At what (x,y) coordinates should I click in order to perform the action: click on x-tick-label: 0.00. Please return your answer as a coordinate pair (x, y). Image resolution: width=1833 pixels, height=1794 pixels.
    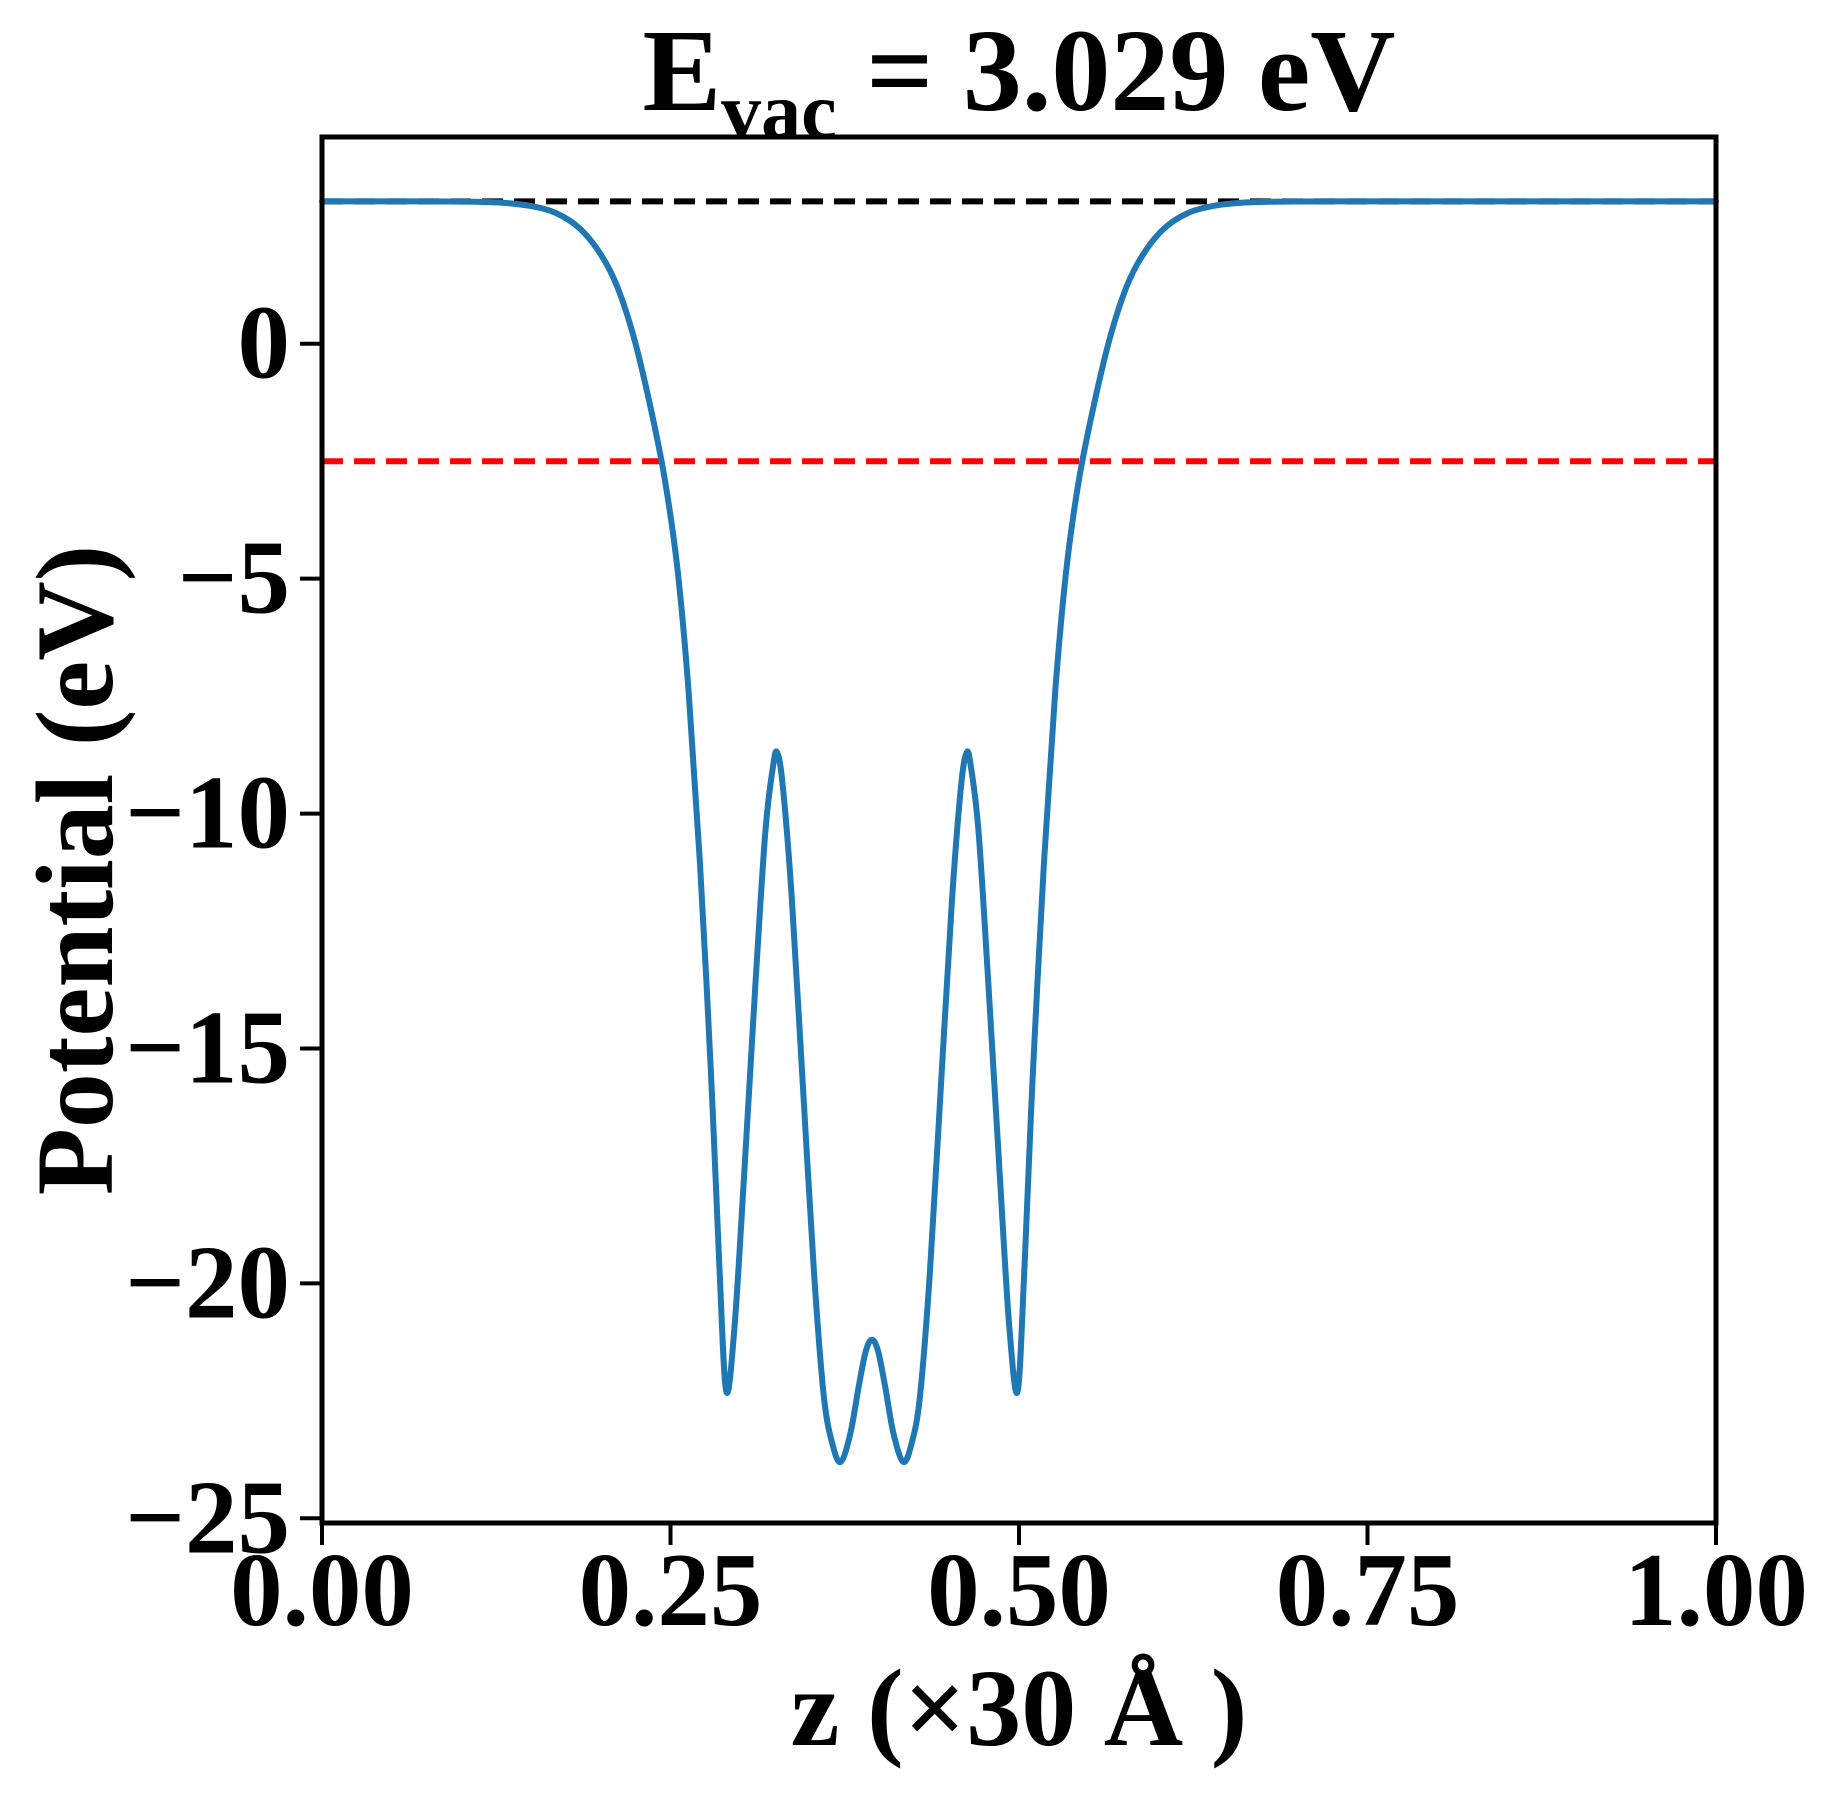
    Looking at the image, I should click on (322, 1589).